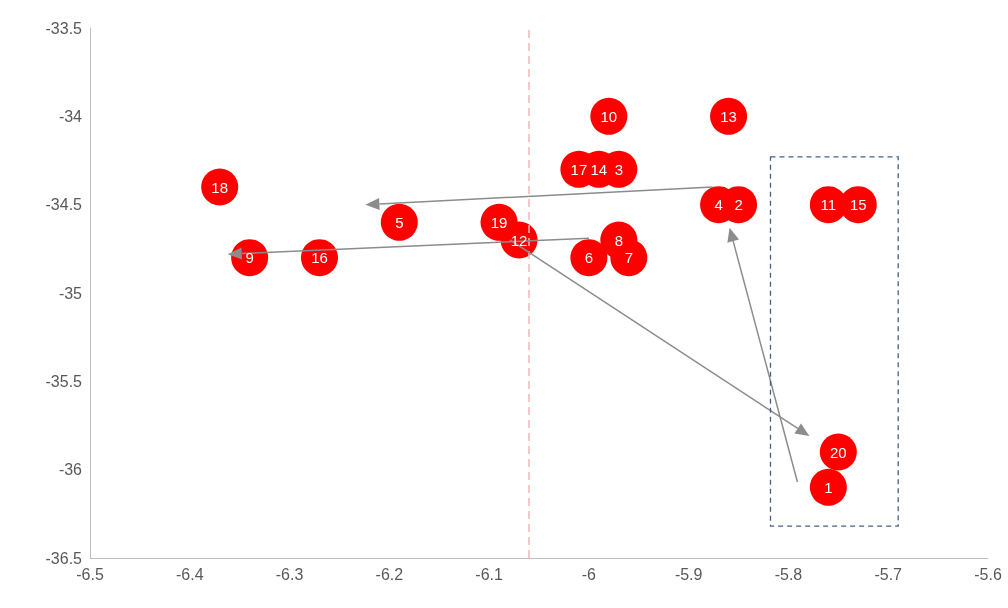 The width and height of the screenshot is (1008, 608). What do you see at coordinates (64, 558) in the screenshot?
I see `y-tick-label: -36.5` at bounding box center [64, 558].